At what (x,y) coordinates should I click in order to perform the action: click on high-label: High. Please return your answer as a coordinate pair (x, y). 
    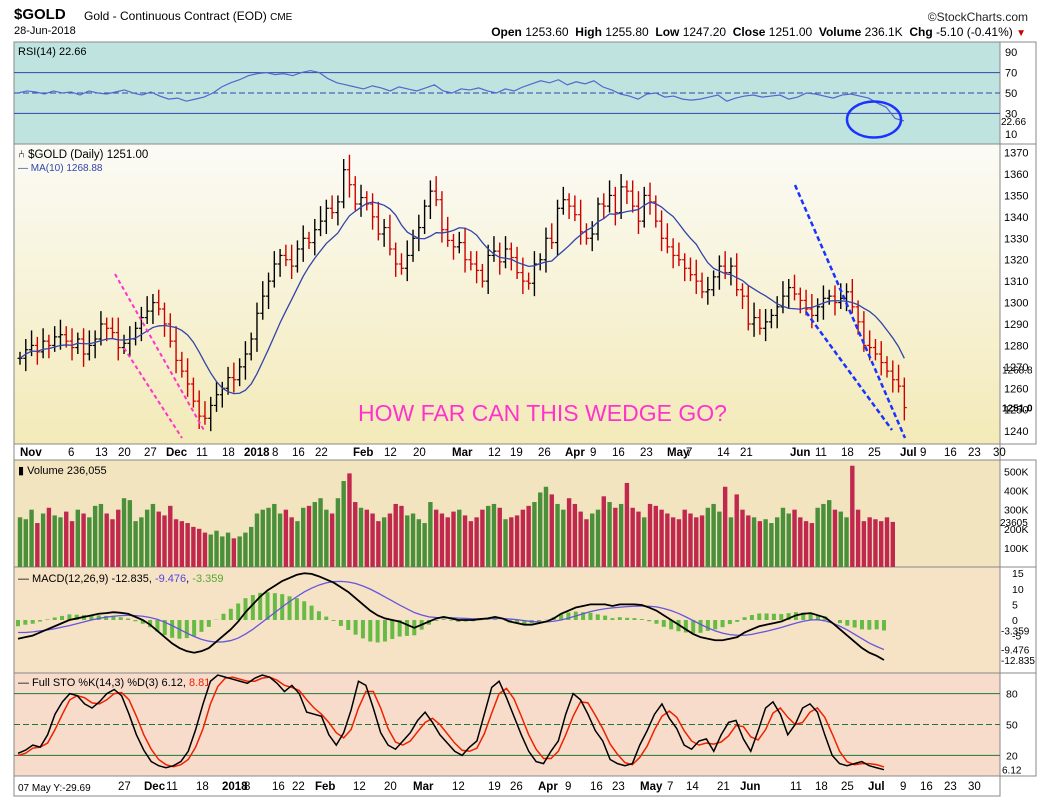
    Looking at the image, I should click on (588, 32).